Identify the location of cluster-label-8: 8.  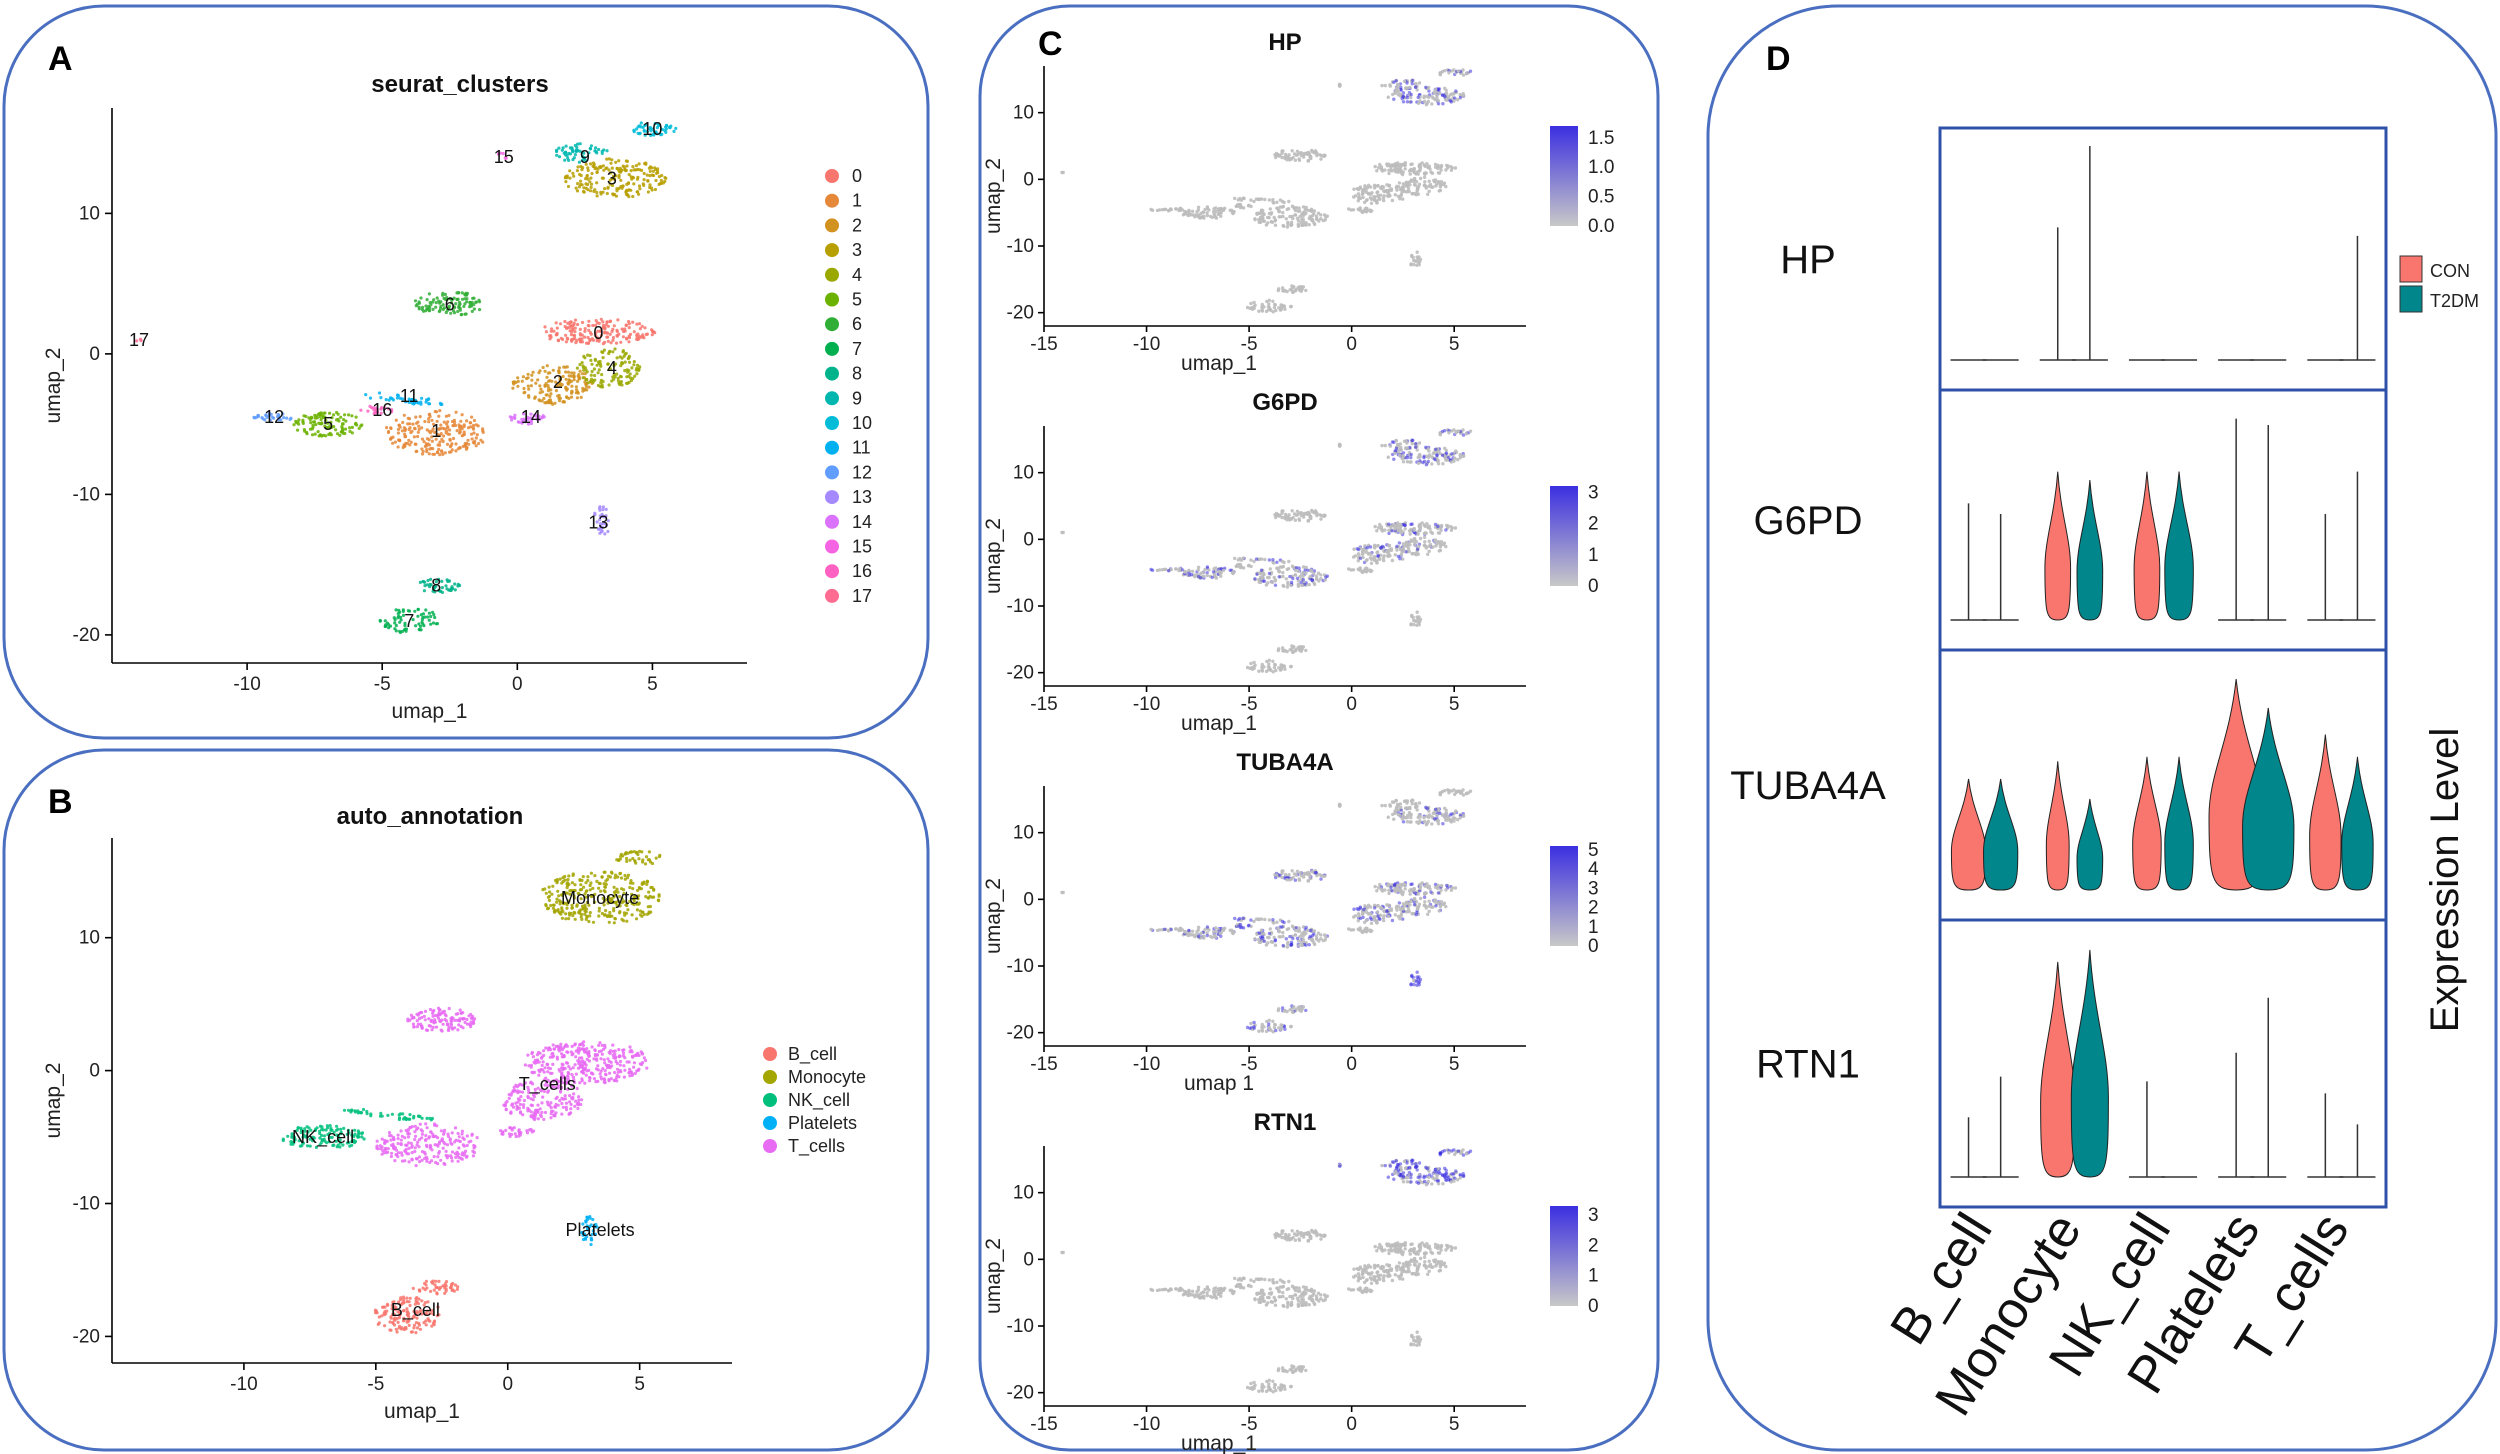
(436, 586).